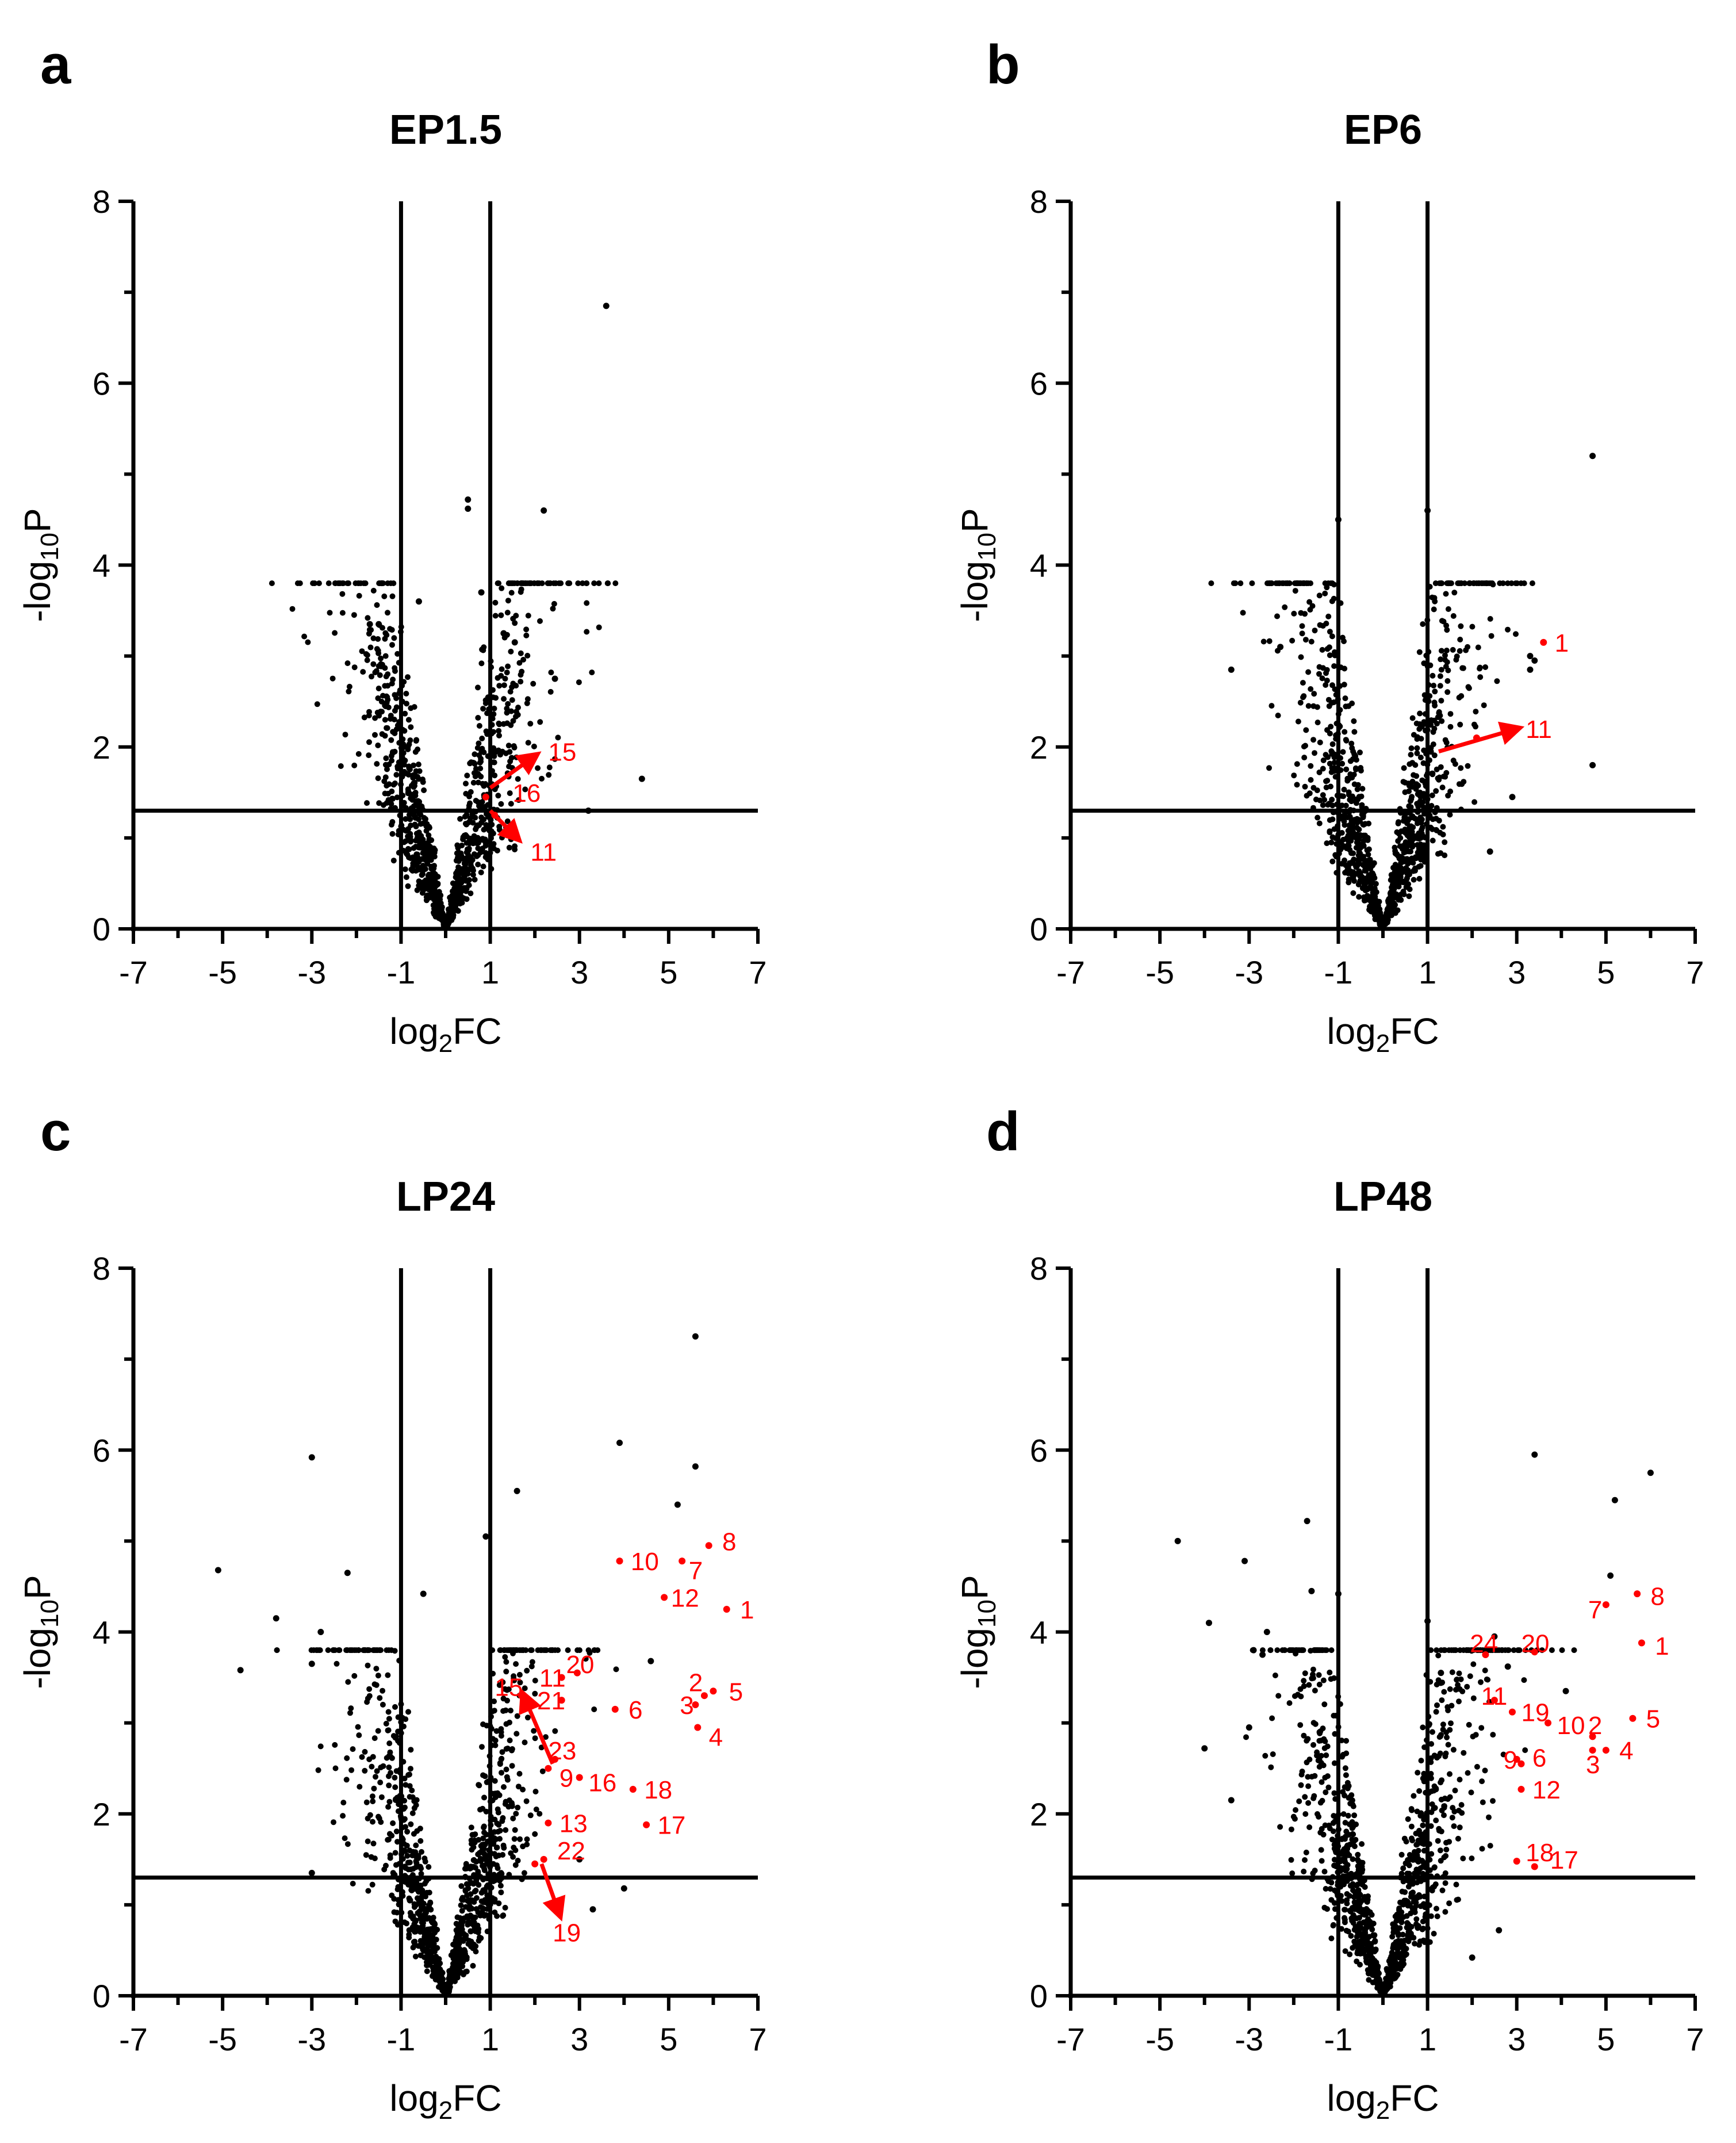 This screenshot has height=2143, width=1736. I want to click on highlighted-label: 2, so click(696, 1683).